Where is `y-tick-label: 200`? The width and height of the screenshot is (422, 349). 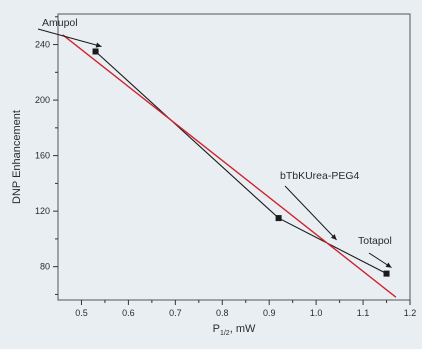 y-tick-label: 200 is located at coordinates (42, 100).